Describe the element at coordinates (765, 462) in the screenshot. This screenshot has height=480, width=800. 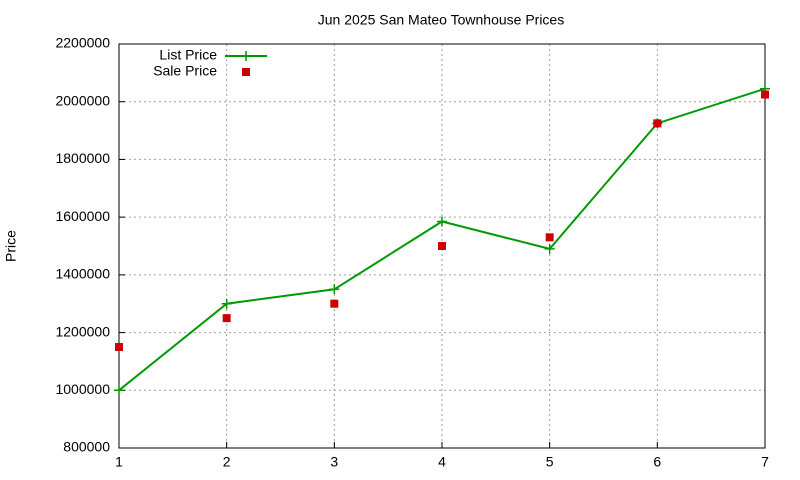
I see `x-tick-label: 7` at that location.